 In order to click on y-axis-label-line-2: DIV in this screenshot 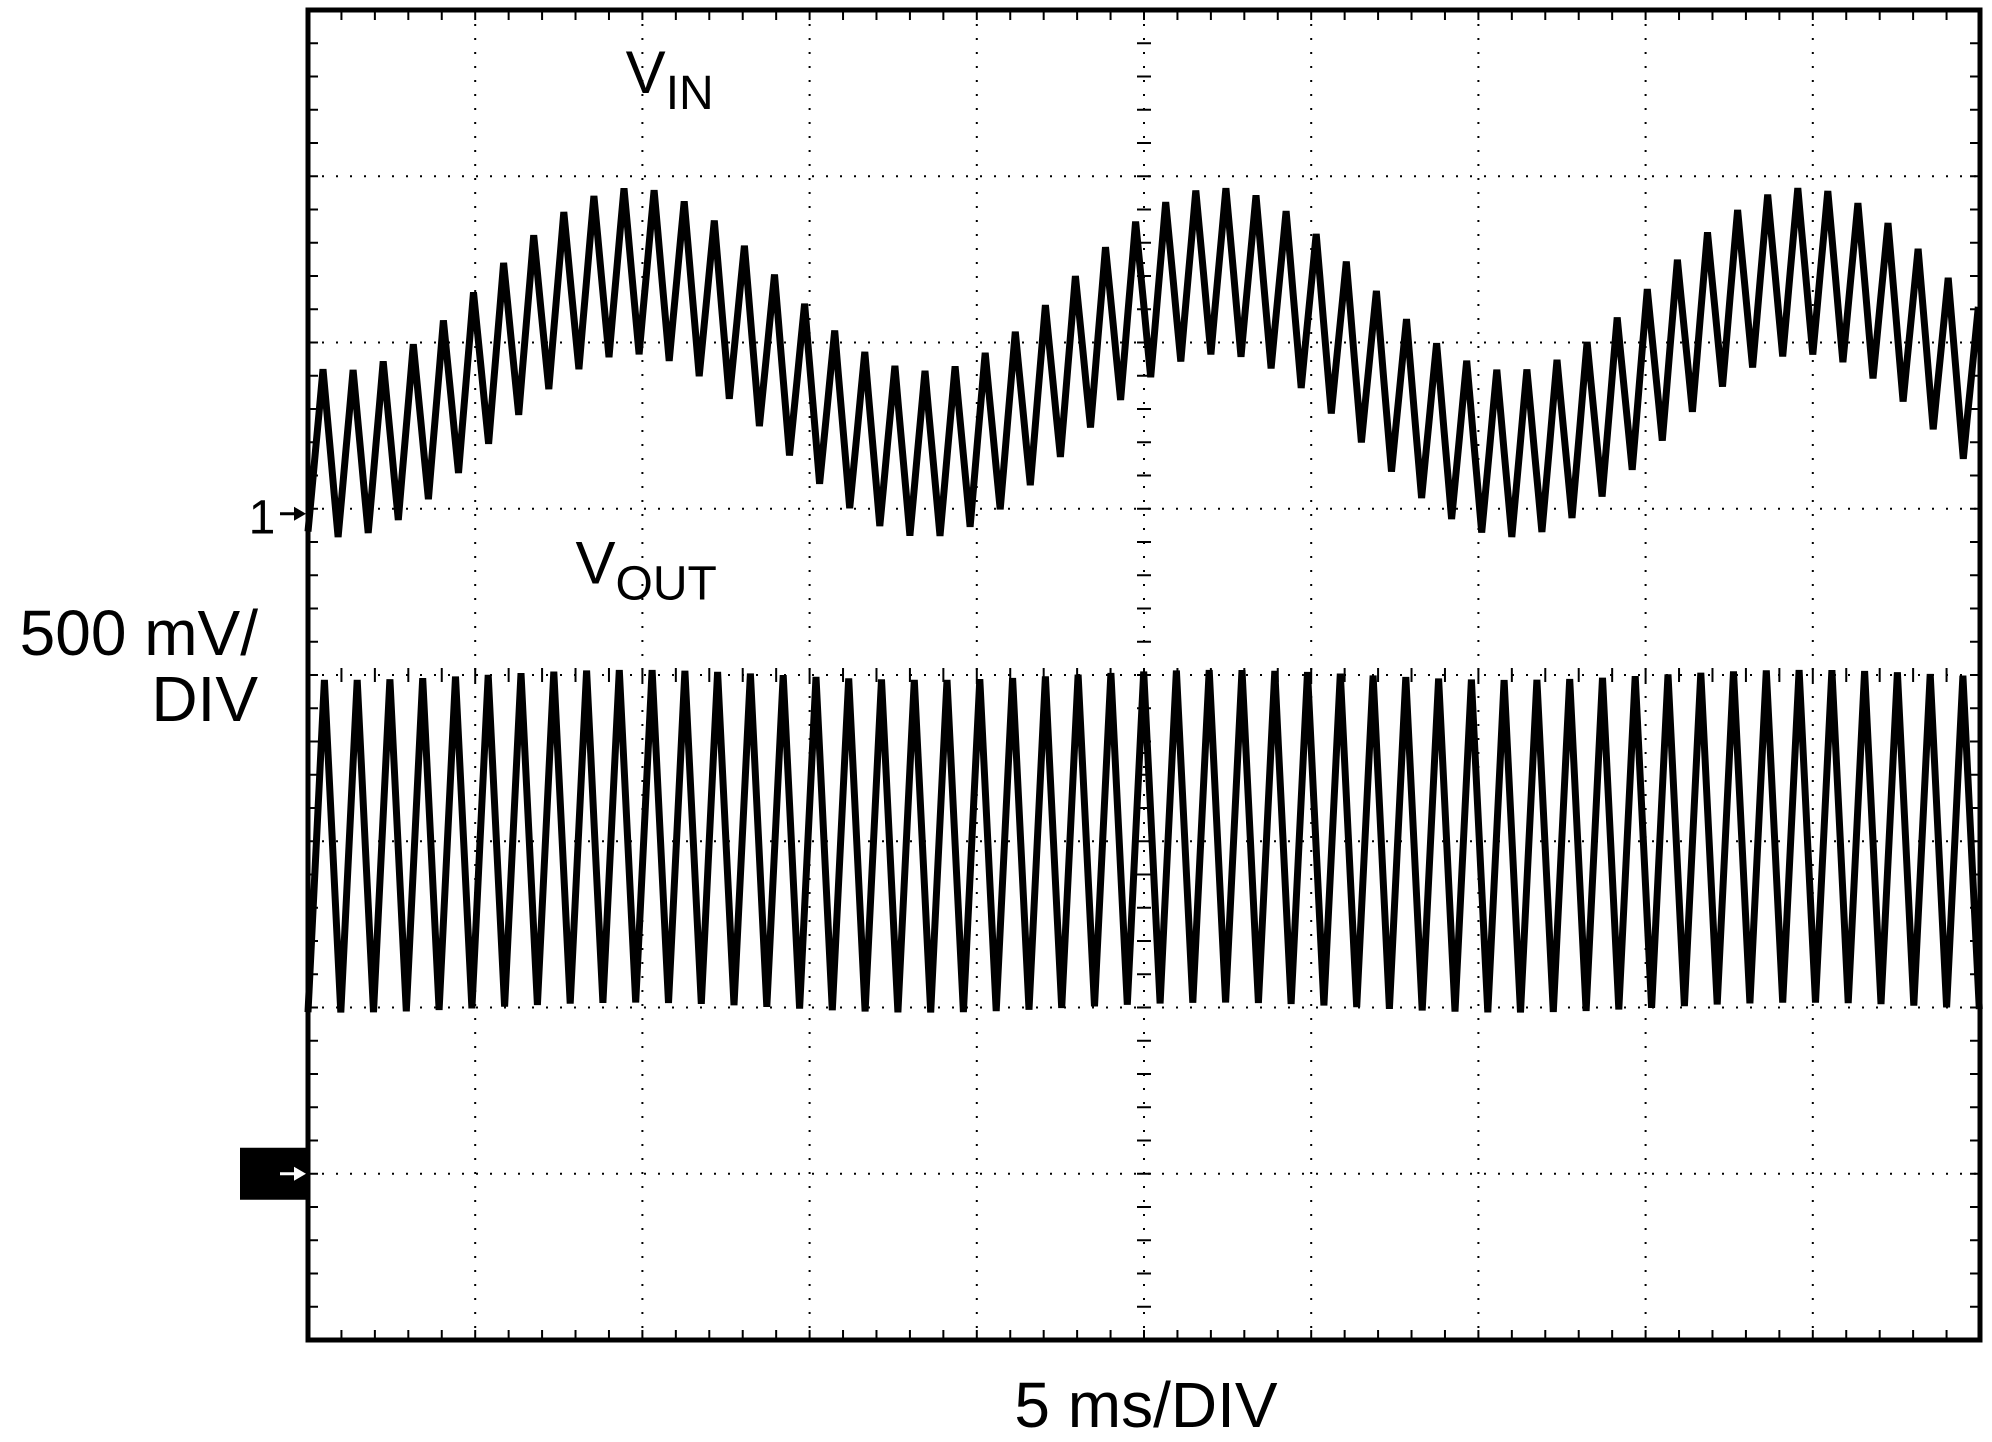, I will do `click(204, 699)`.